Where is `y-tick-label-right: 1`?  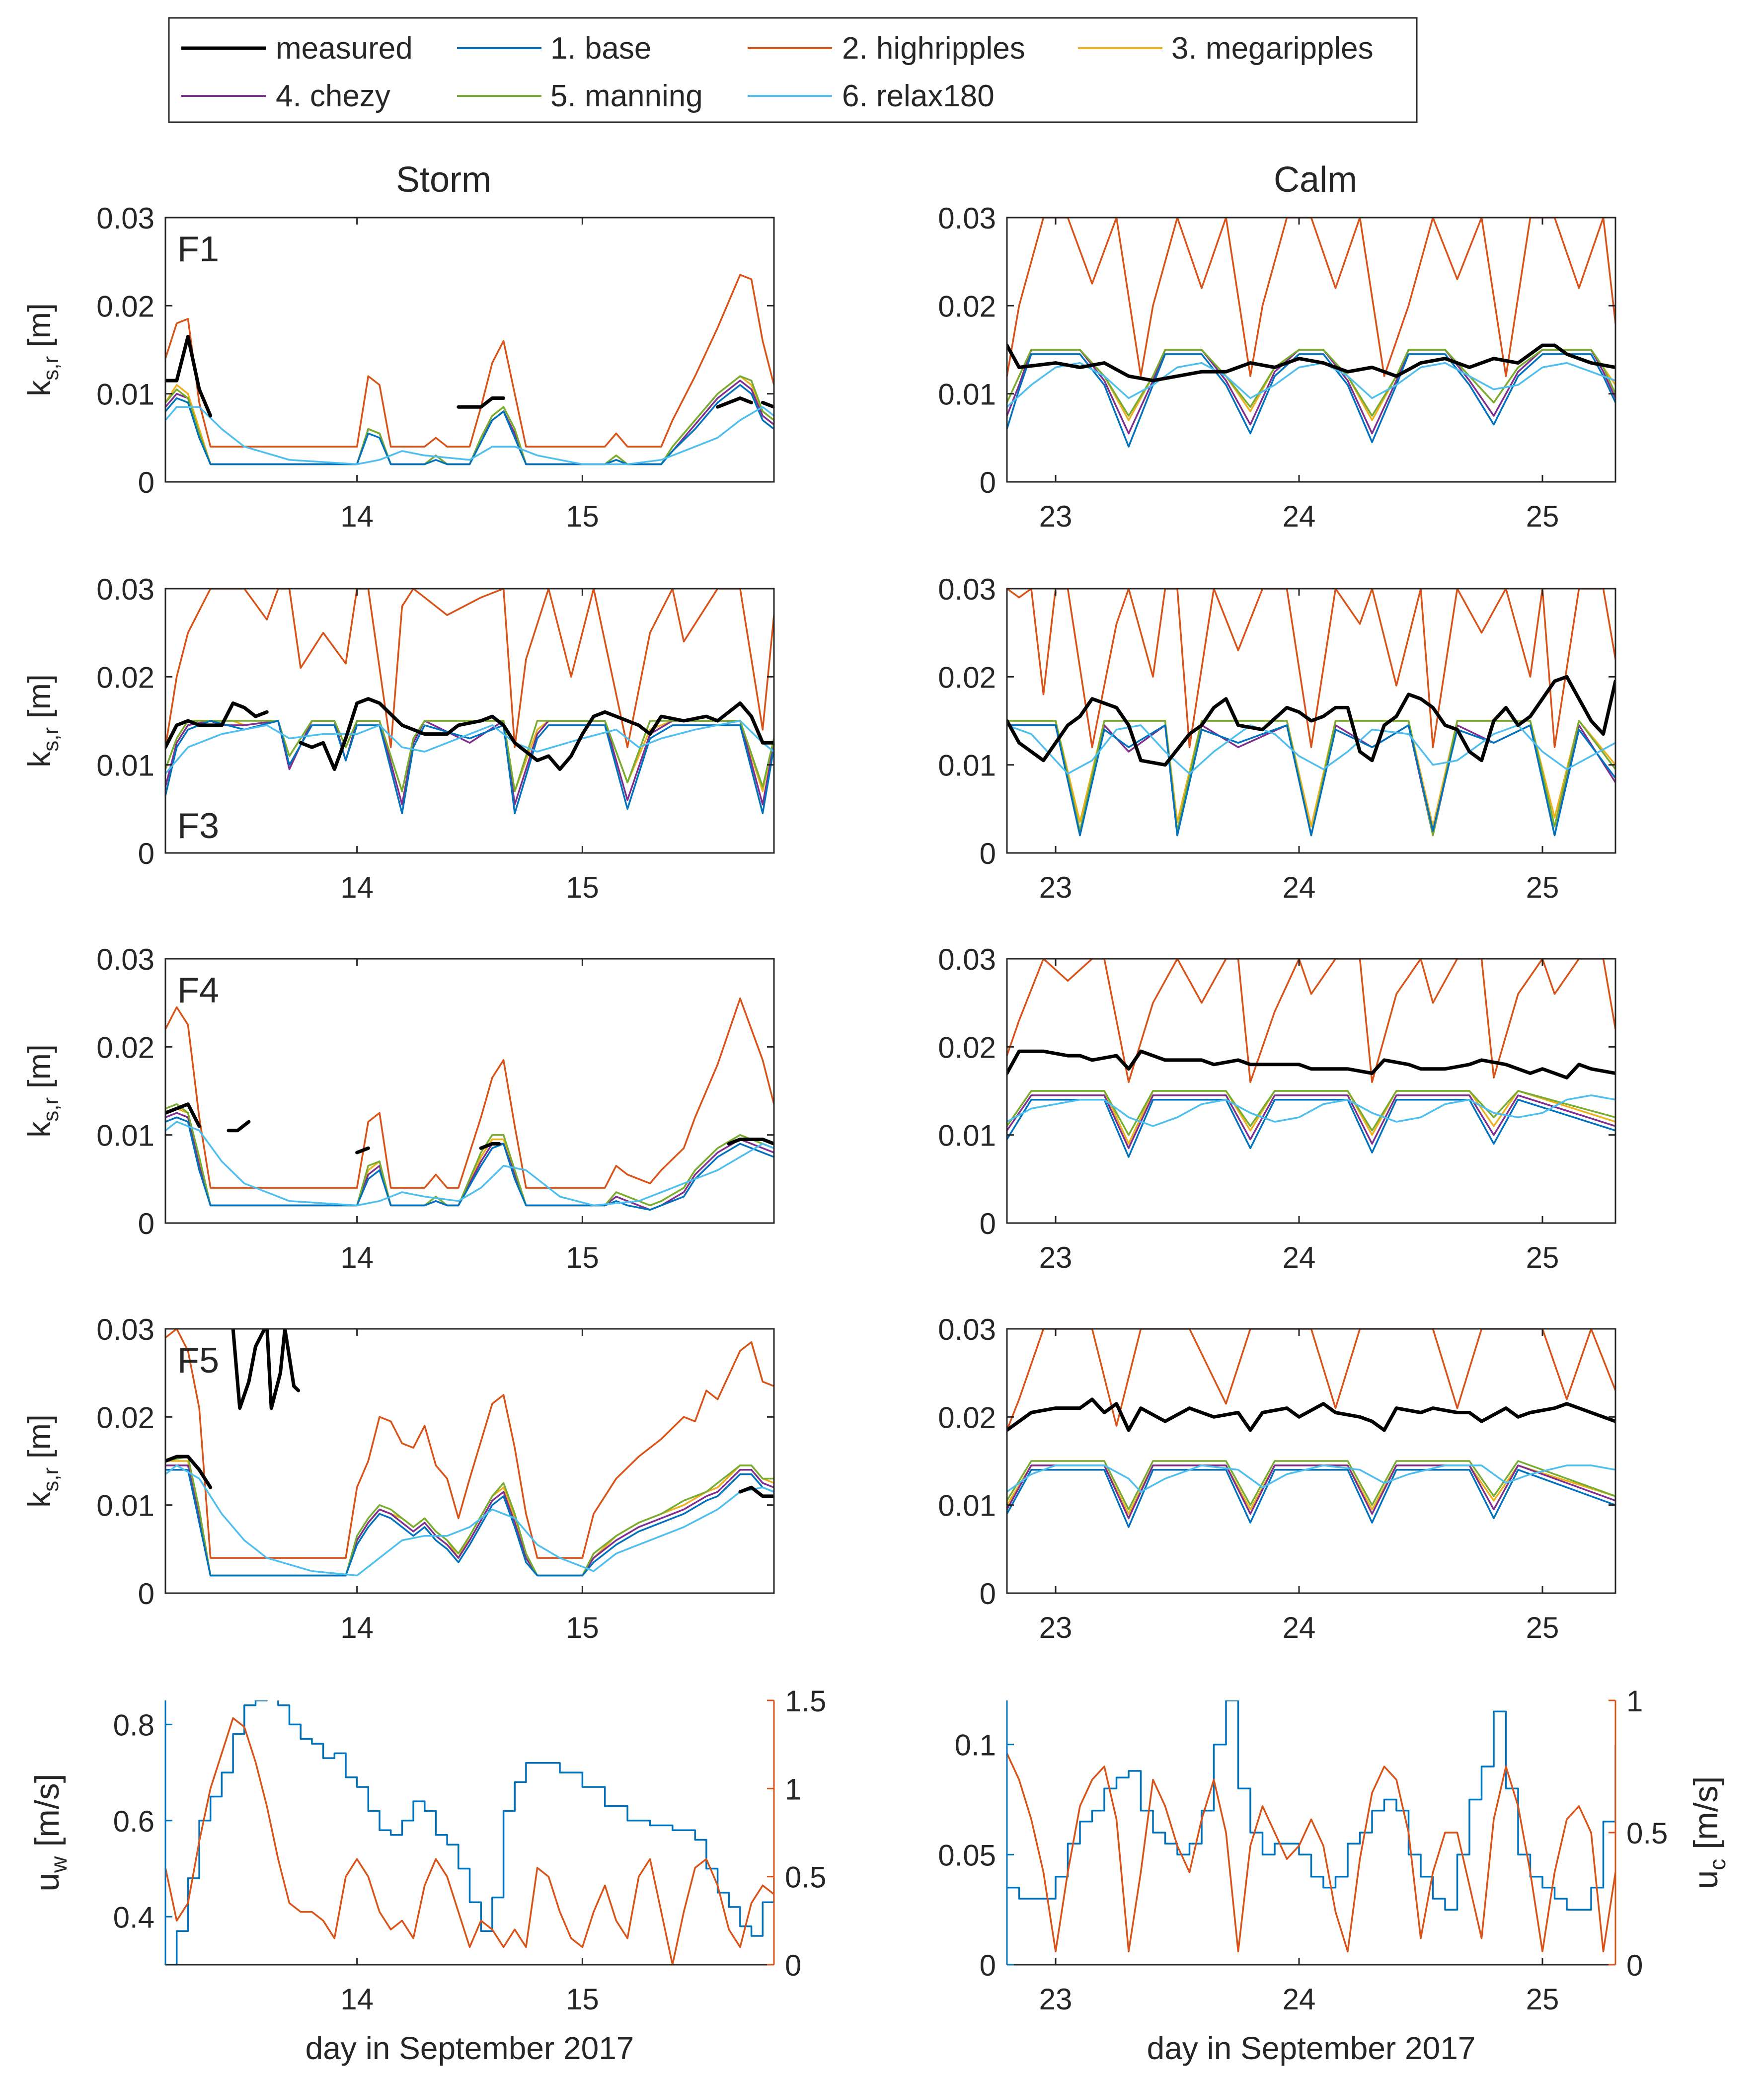 y-tick-label-right: 1 is located at coordinates (1634, 1701).